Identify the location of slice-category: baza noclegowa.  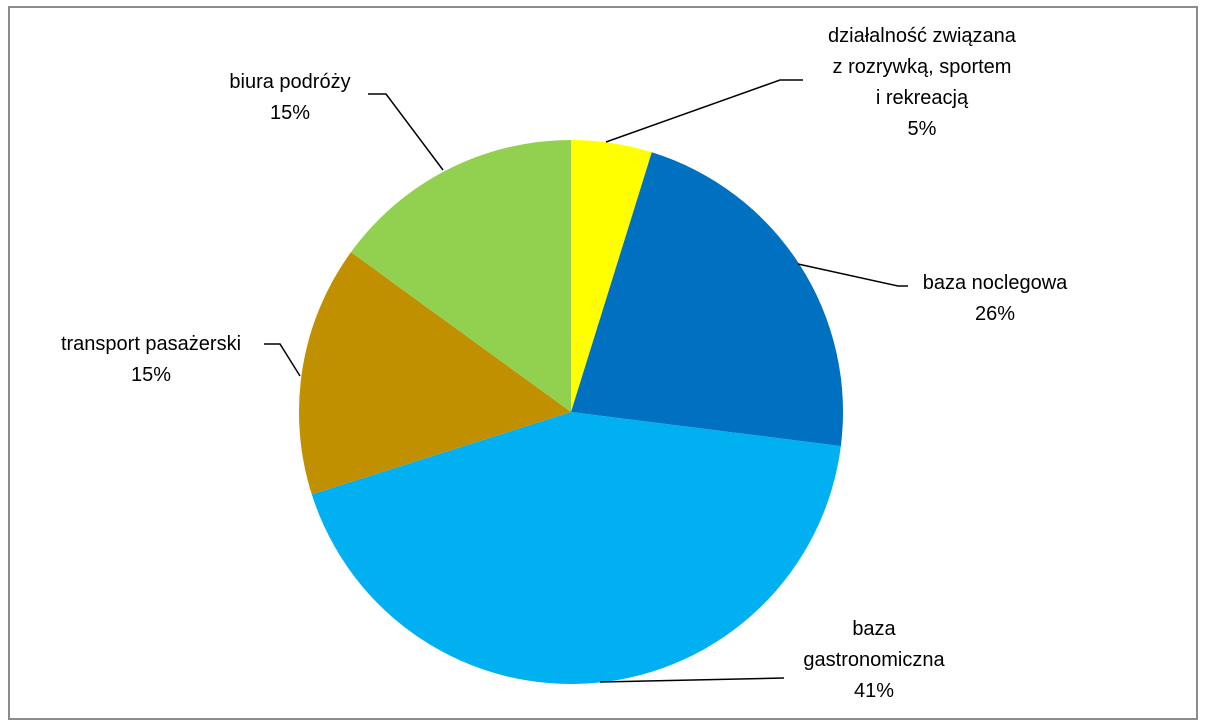
(995, 283).